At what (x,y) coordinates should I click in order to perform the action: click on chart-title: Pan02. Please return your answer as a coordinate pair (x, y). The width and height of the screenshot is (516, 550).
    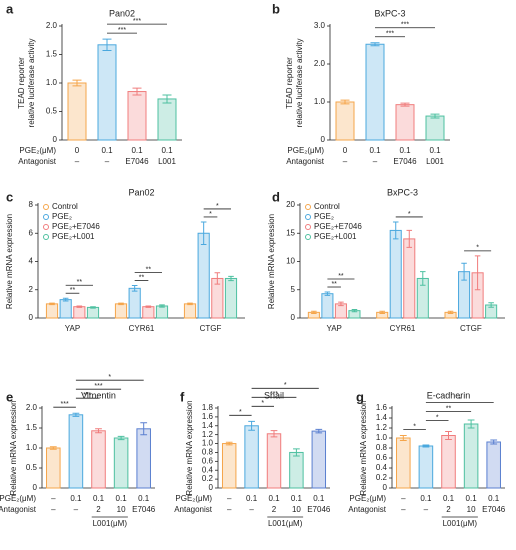
    Looking at the image, I should click on (141, 192).